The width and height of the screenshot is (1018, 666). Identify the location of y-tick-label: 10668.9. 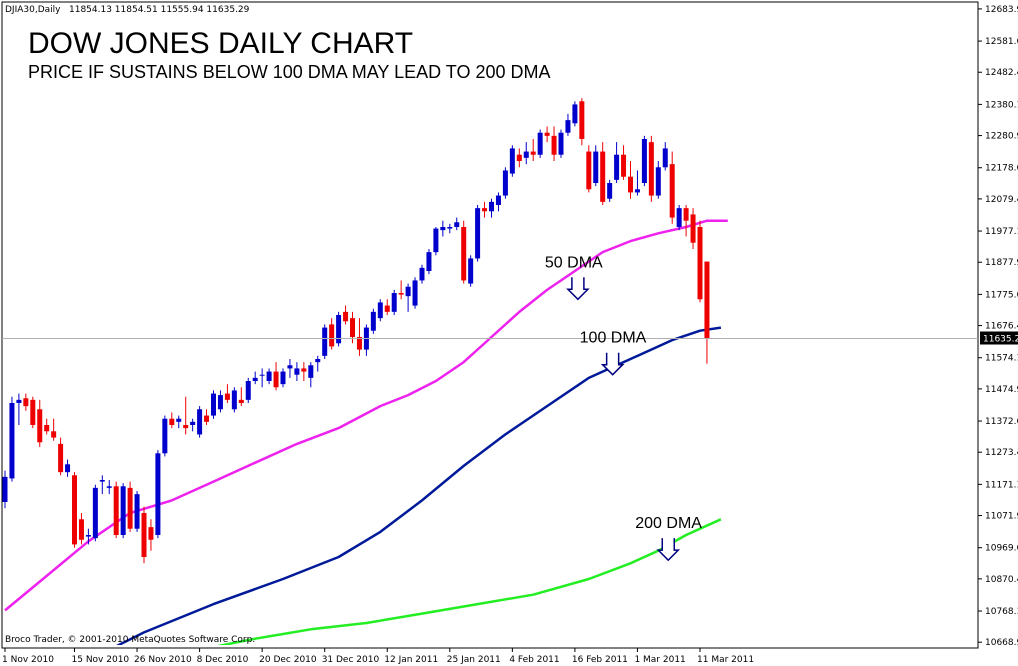
(1001, 643).